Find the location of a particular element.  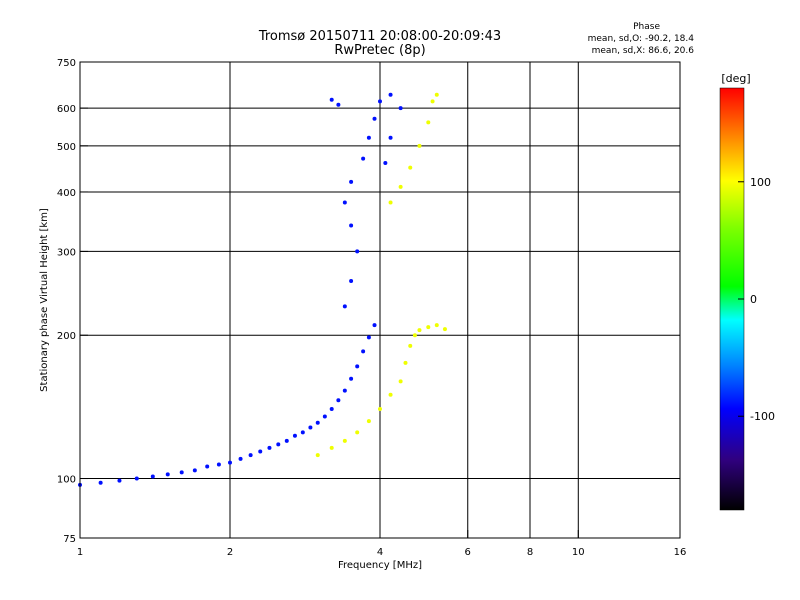

x-axis-ticks: 1 2 4 6 8 10 16 is located at coordinates (382, 544).